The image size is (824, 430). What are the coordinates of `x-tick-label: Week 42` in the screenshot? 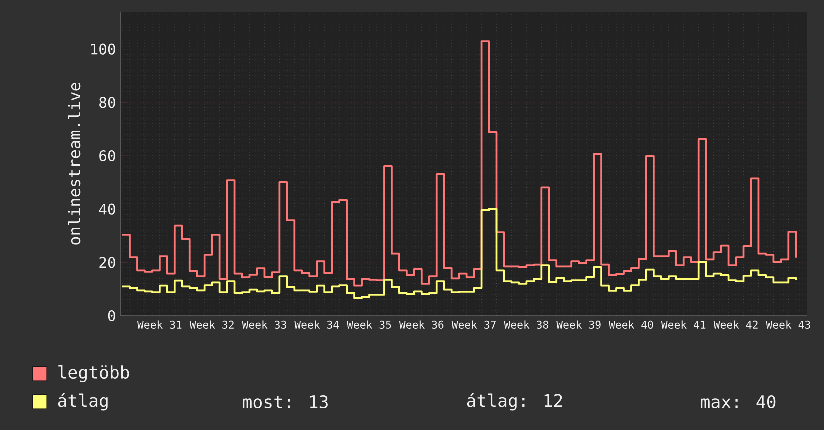 It's located at (736, 324).